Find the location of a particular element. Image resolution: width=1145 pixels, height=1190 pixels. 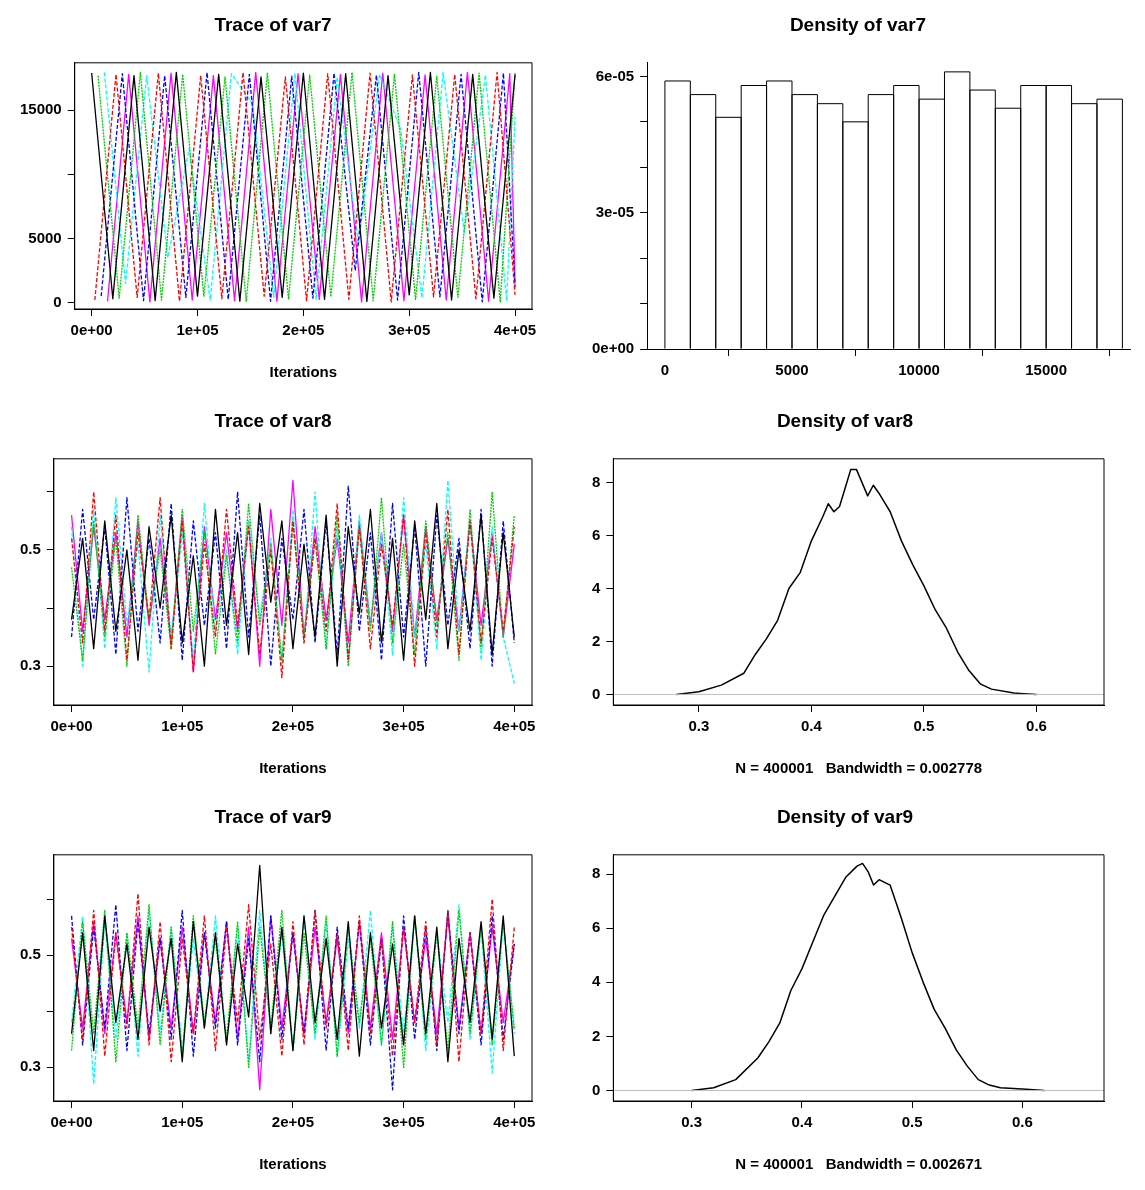

y-tick-label: 0e+00 is located at coordinates (613, 348).